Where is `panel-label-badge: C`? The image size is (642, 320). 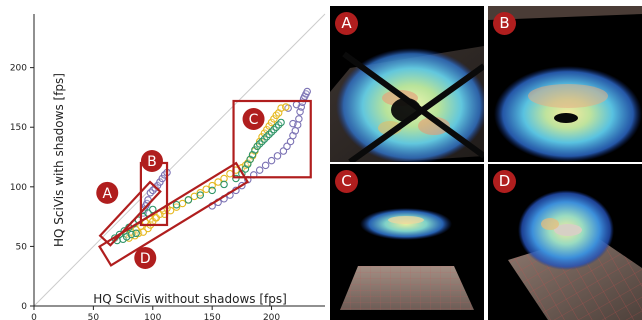
panel-label-badge: C is located at coordinates (346, 181).